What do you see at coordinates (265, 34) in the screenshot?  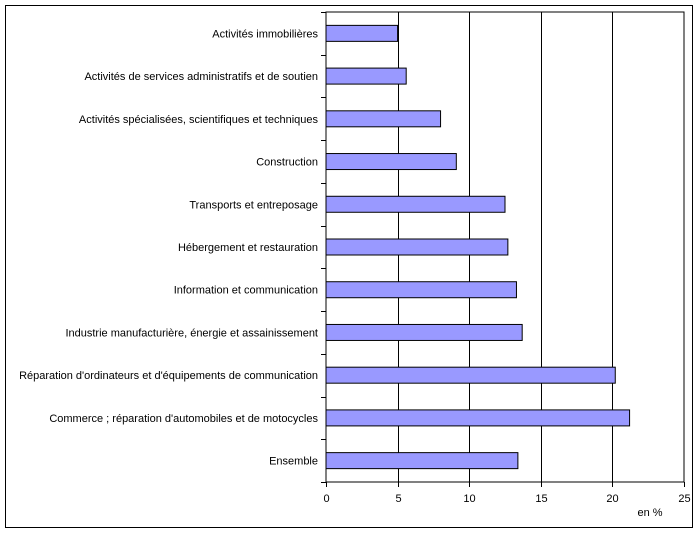 I see `category-label-0: Activités immobilières` at bounding box center [265, 34].